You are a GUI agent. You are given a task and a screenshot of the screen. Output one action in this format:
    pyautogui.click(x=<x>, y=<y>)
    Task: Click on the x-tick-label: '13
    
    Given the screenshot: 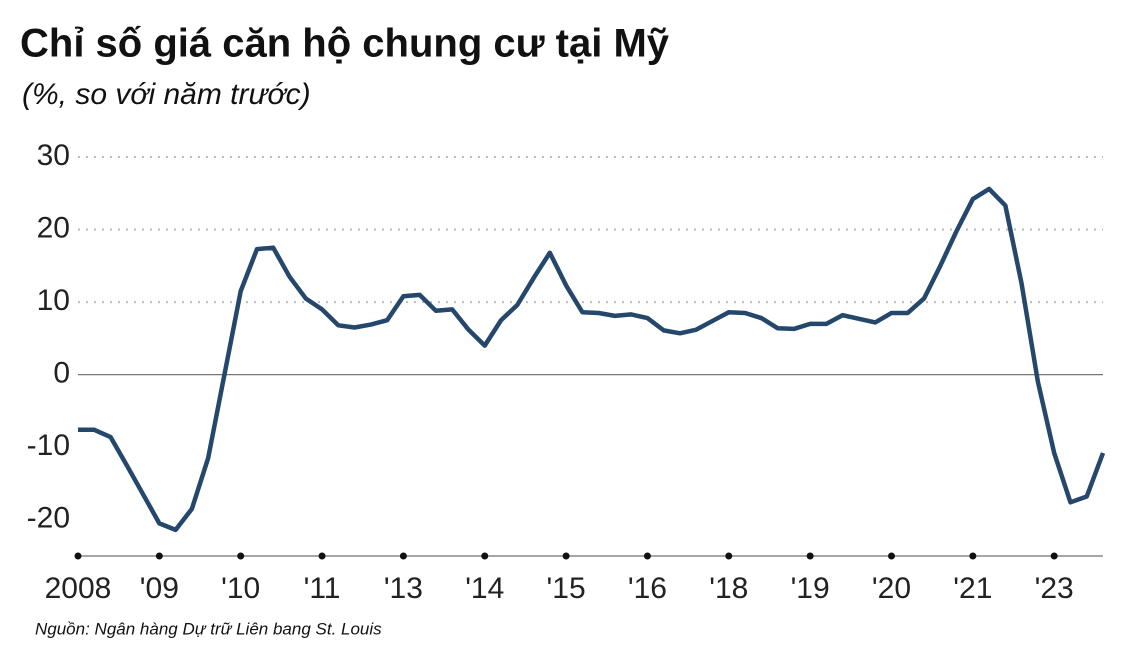 What is the action you would take?
    pyautogui.click(x=403, y=588)
    